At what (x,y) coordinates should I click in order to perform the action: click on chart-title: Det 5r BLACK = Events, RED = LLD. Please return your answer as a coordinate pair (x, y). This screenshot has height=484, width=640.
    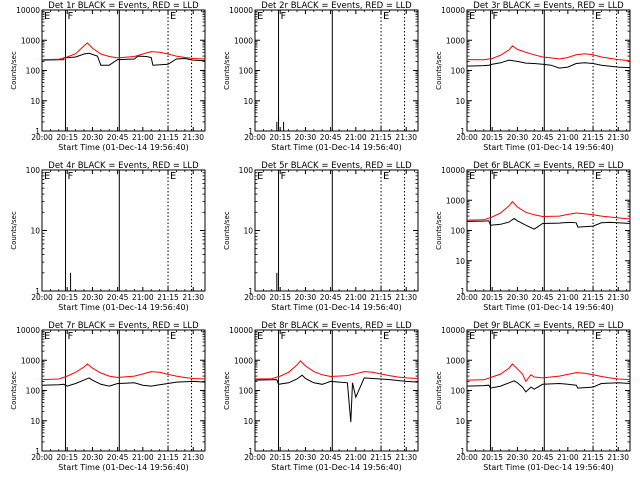
    Looking at the image, I should click on (336, 166).